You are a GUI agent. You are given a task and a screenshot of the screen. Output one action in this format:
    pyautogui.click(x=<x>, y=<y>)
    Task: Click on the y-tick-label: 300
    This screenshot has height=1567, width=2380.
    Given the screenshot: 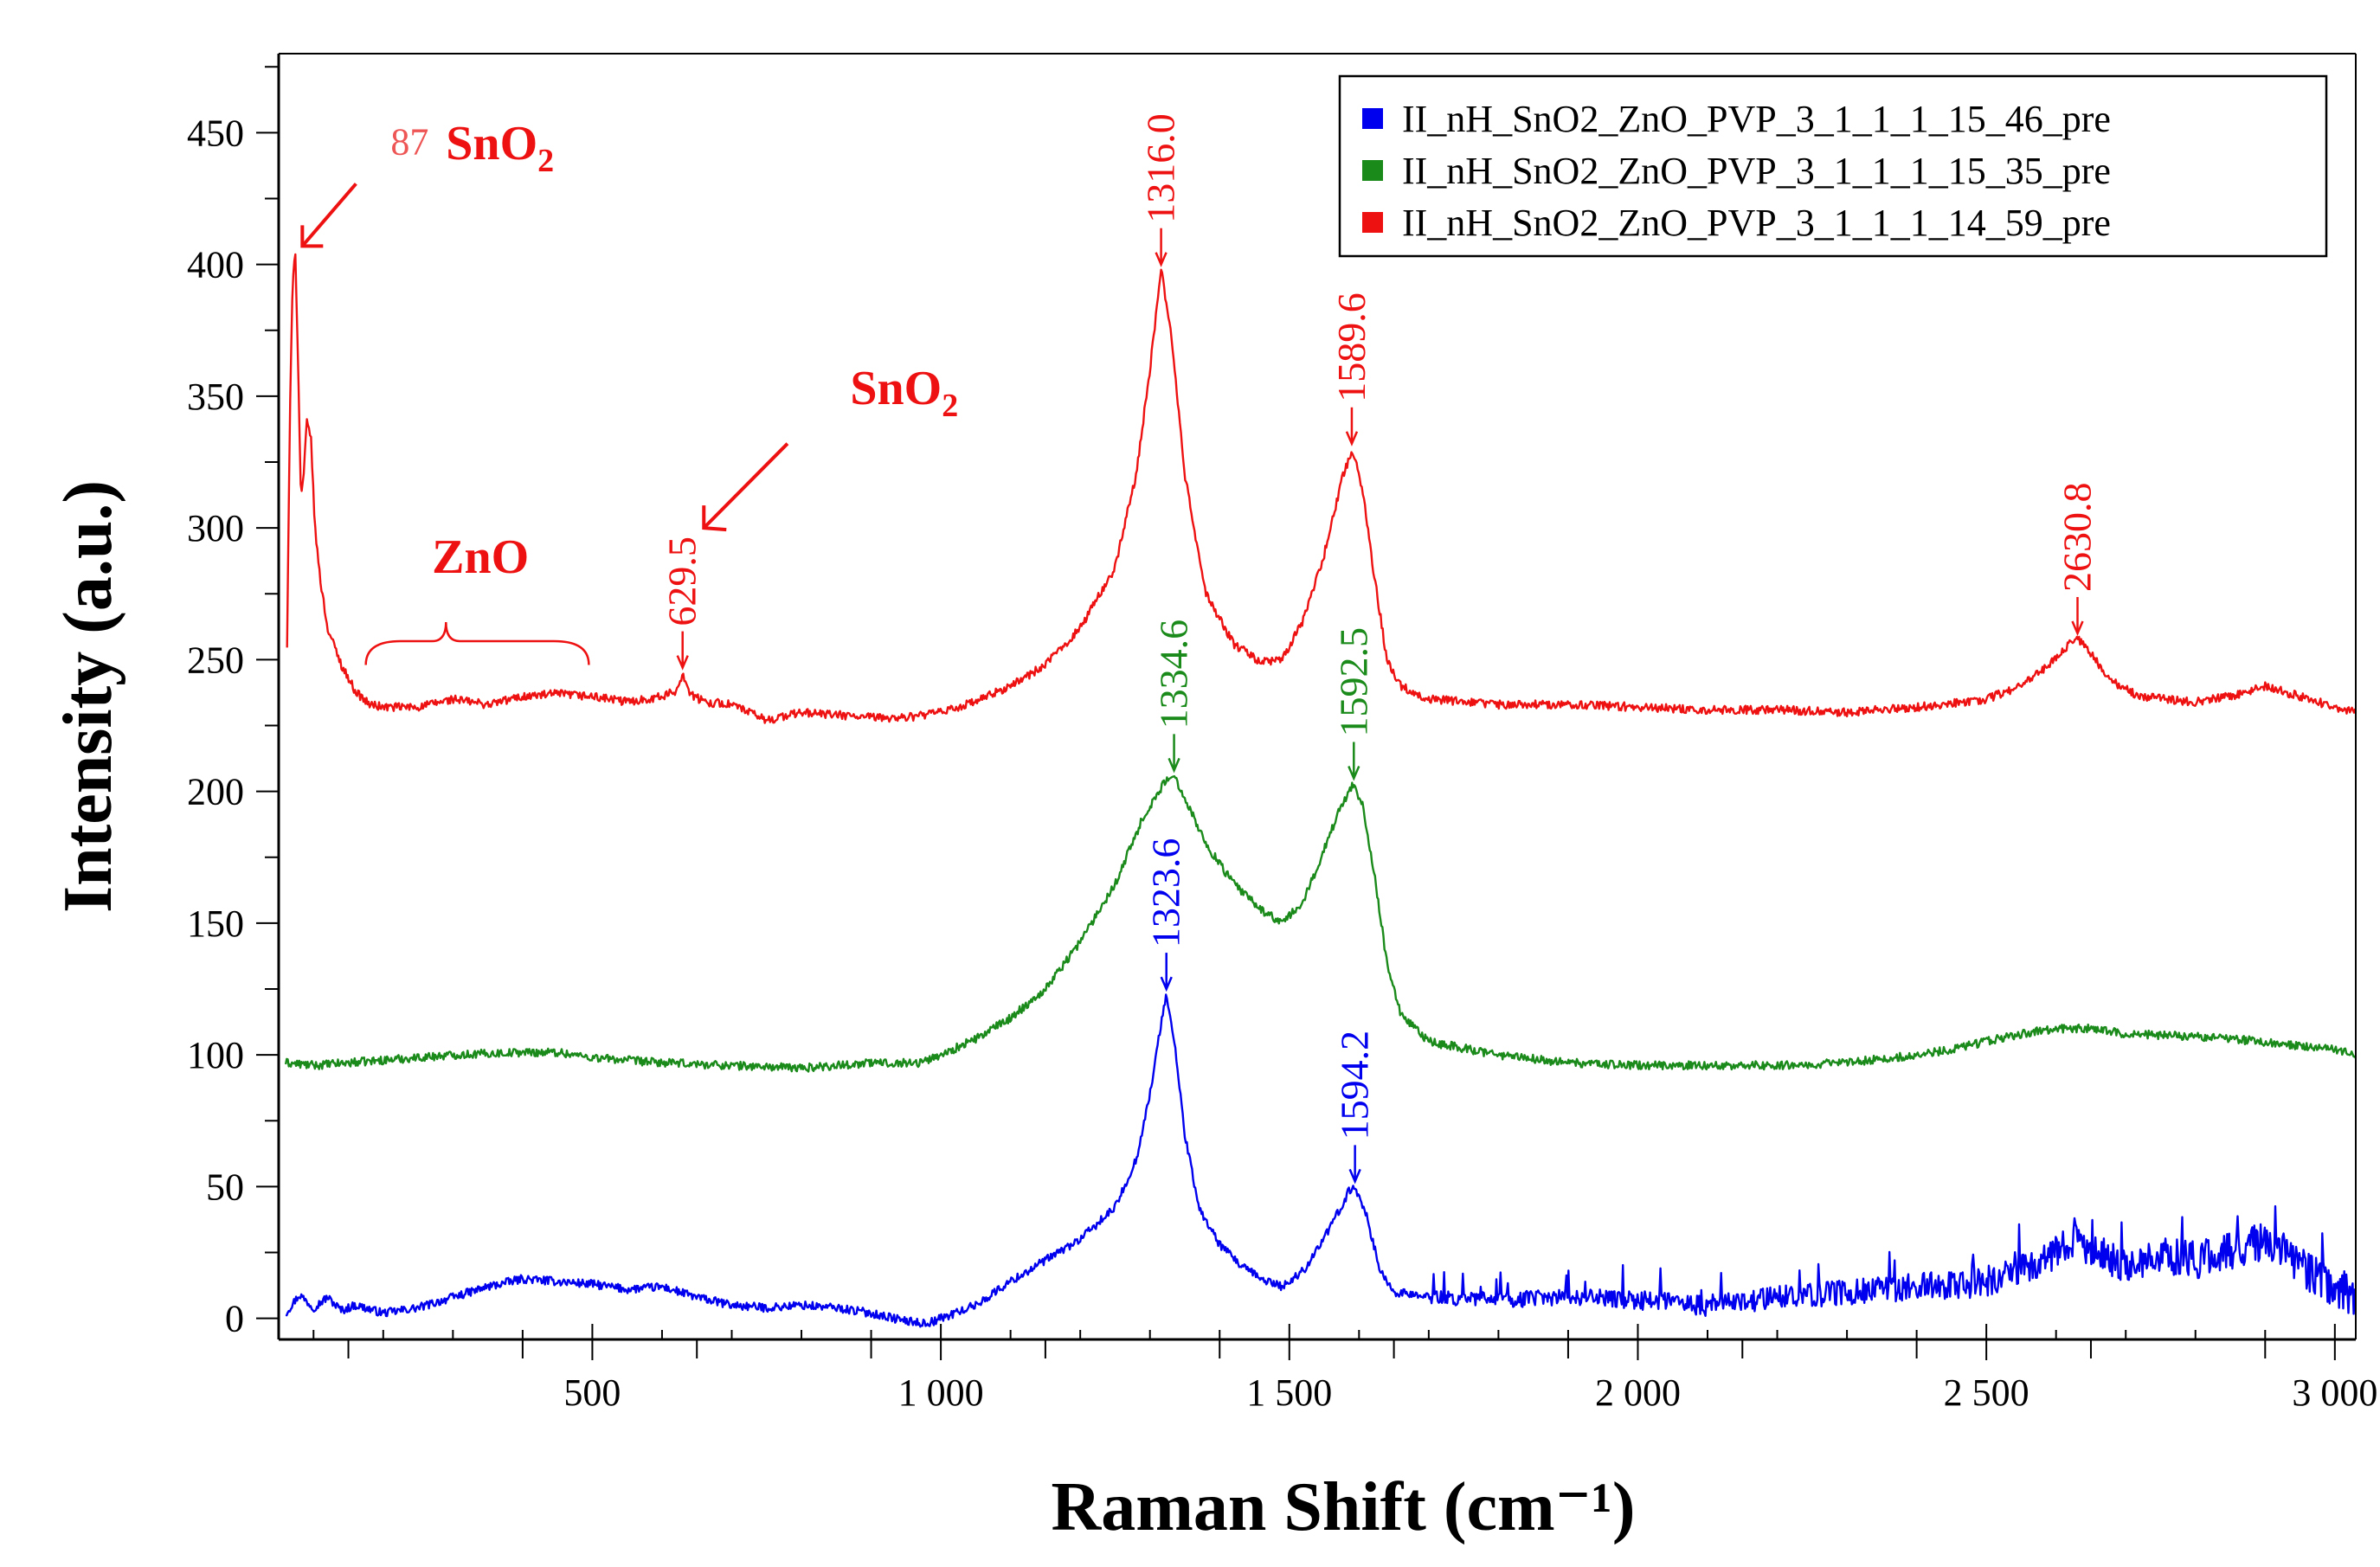 What is the action you would take?
    pyautogui.click(x=215, y=528)
    